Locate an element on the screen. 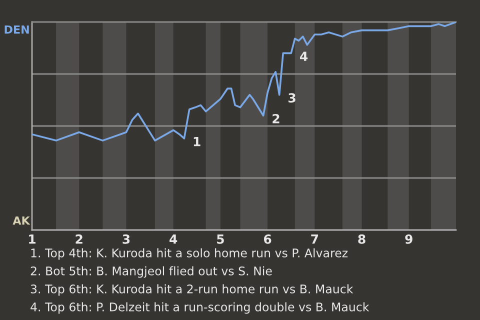 This screenshot has height=320, width=480. x-tick-label: 3 is located at coordinates (126, 239).